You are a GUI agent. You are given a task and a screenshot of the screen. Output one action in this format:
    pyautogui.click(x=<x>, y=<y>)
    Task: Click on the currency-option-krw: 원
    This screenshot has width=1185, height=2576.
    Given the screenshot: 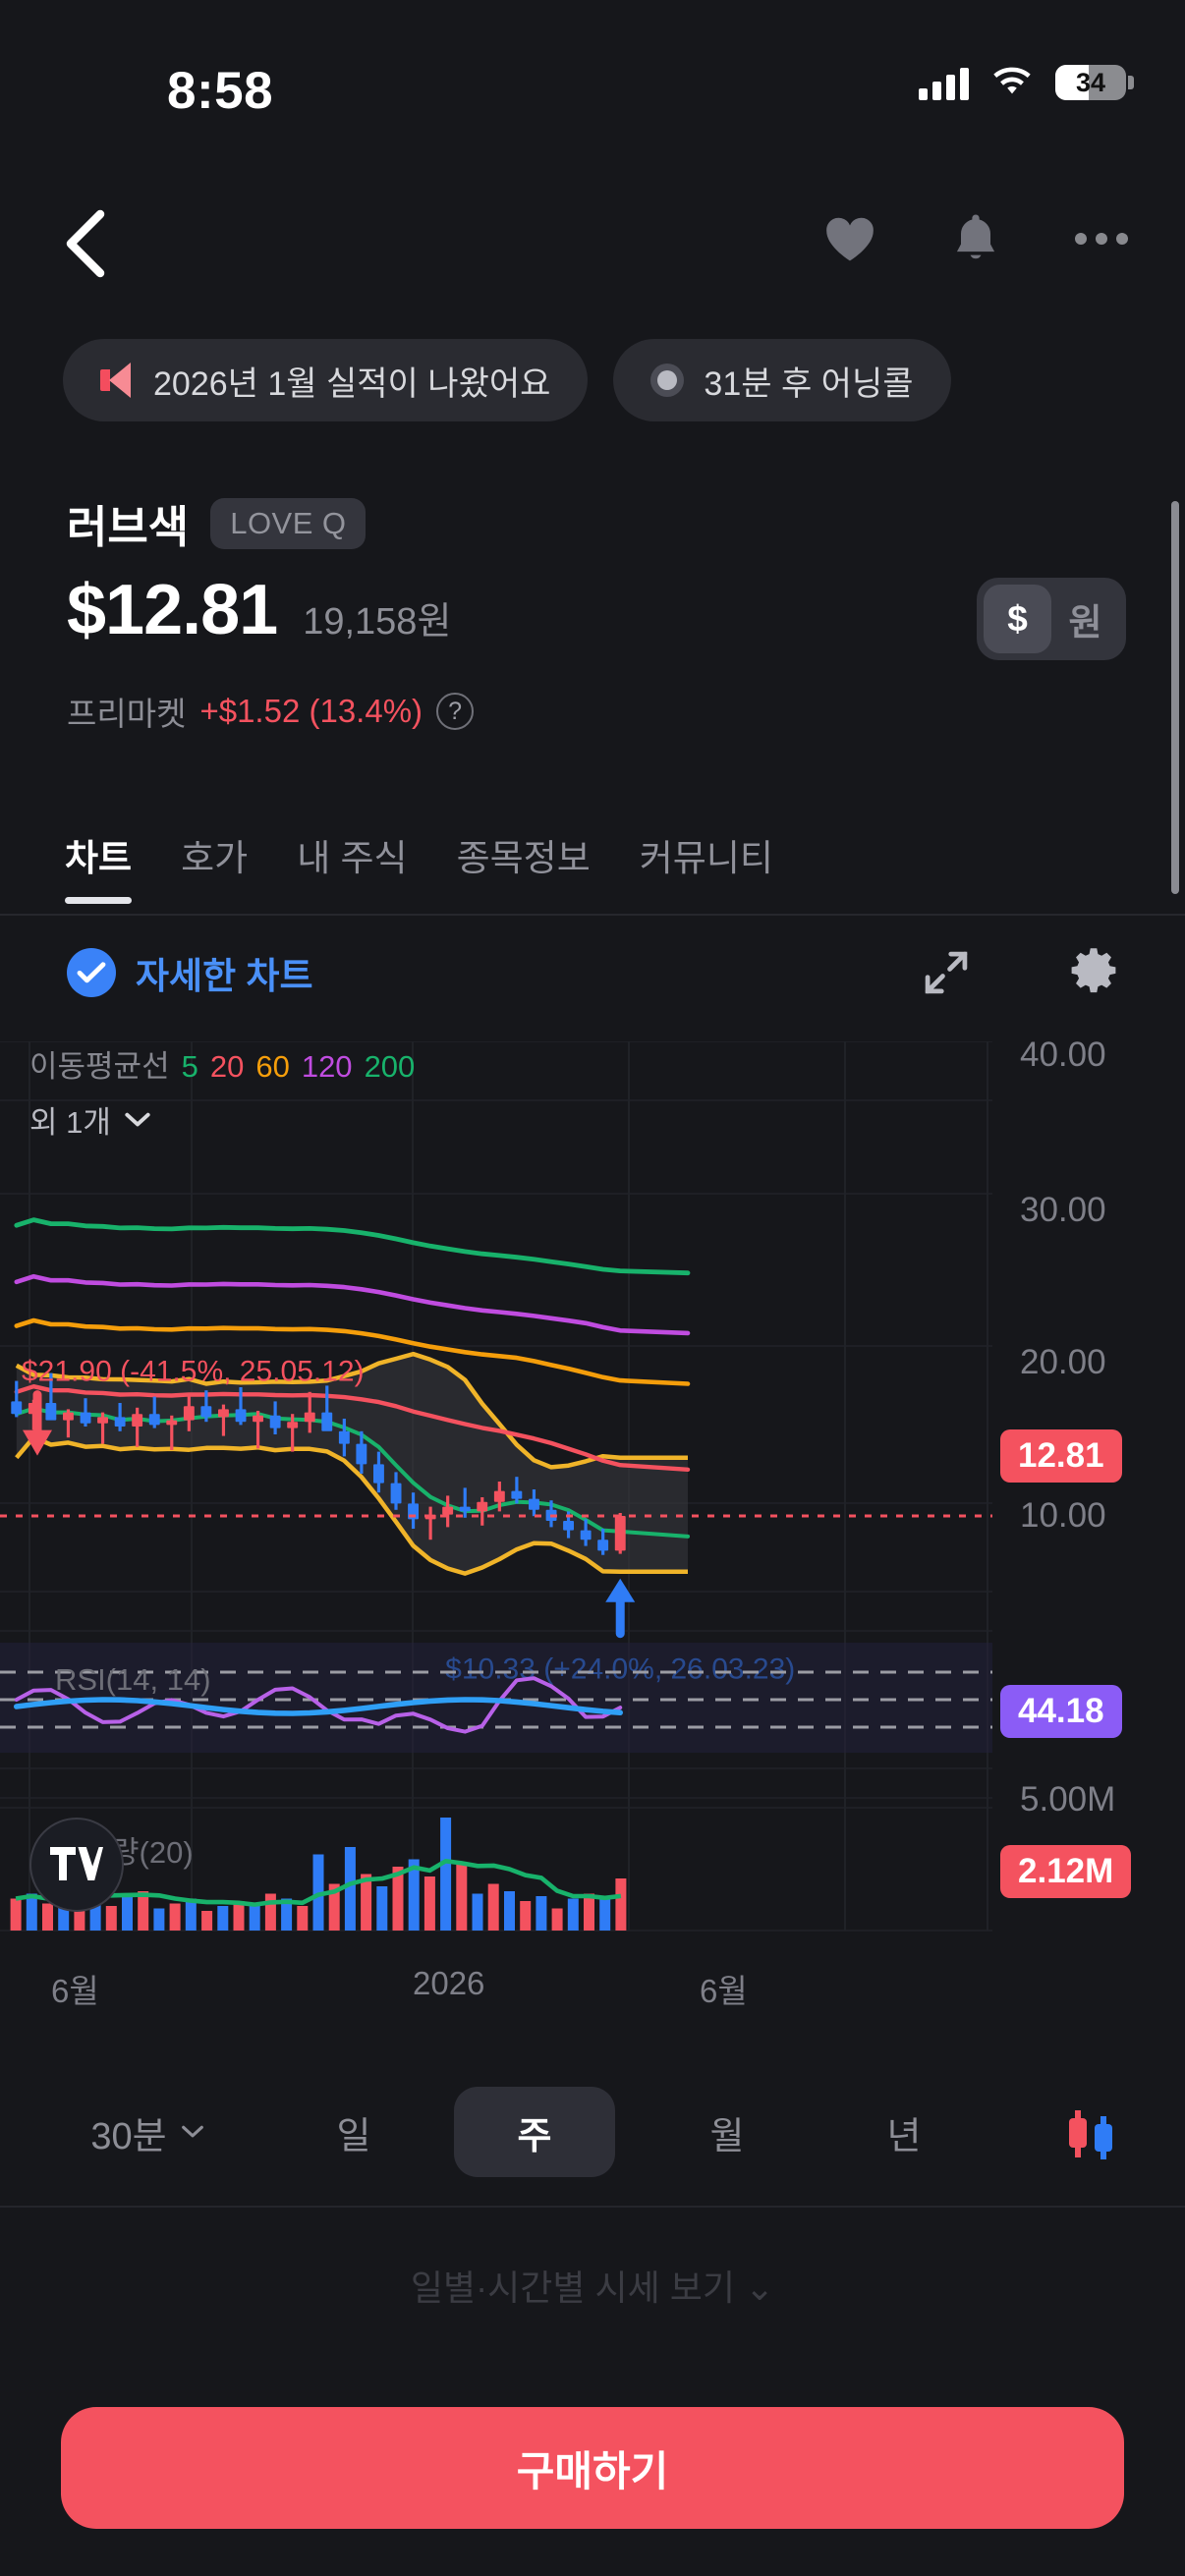 What is the action you would take?
    pyautogui.click(x=1085, y=622)
    